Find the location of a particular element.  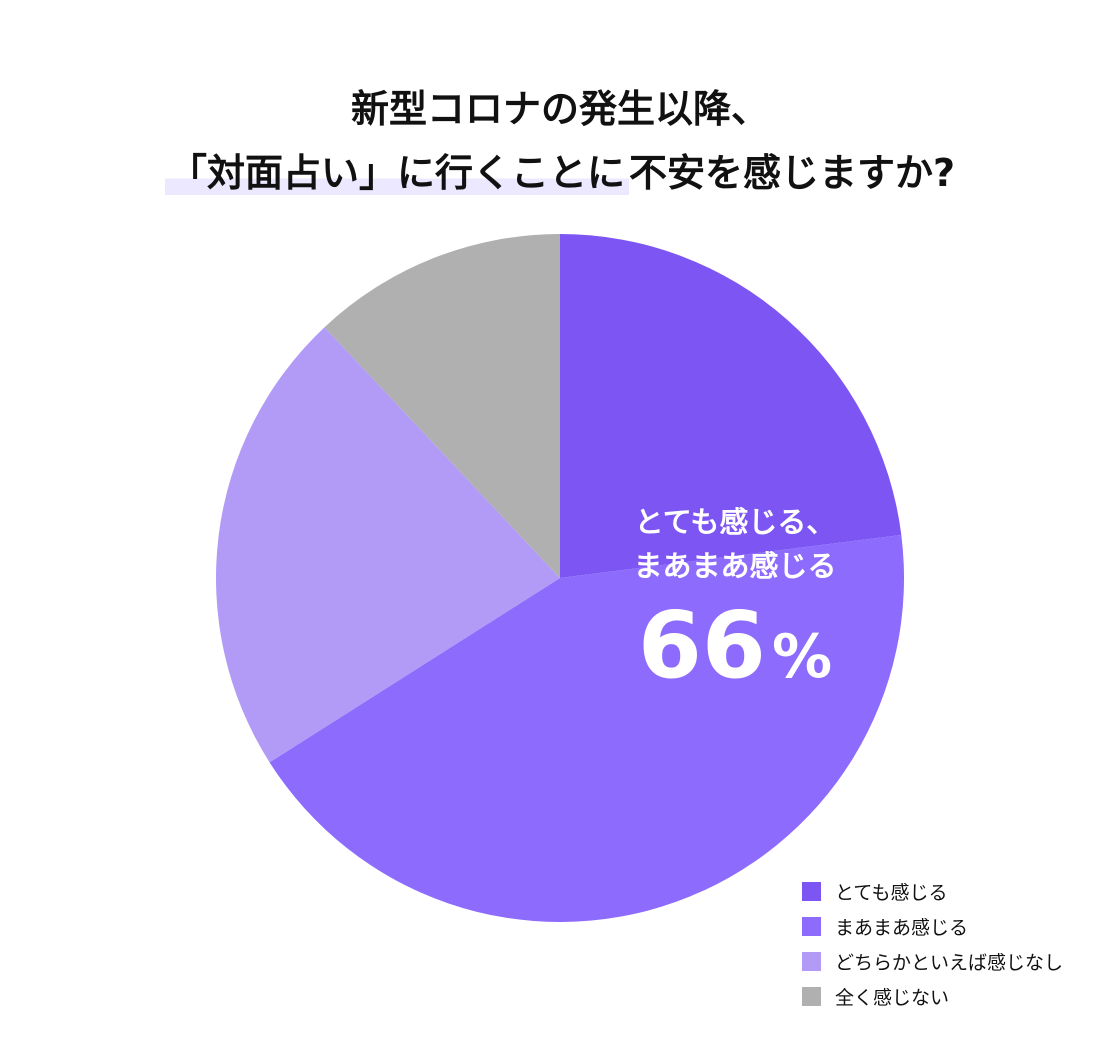

chart-title-line-2: 「対面占い」に行くことに 不安を感じますか? is located at coordinates (560, 173).